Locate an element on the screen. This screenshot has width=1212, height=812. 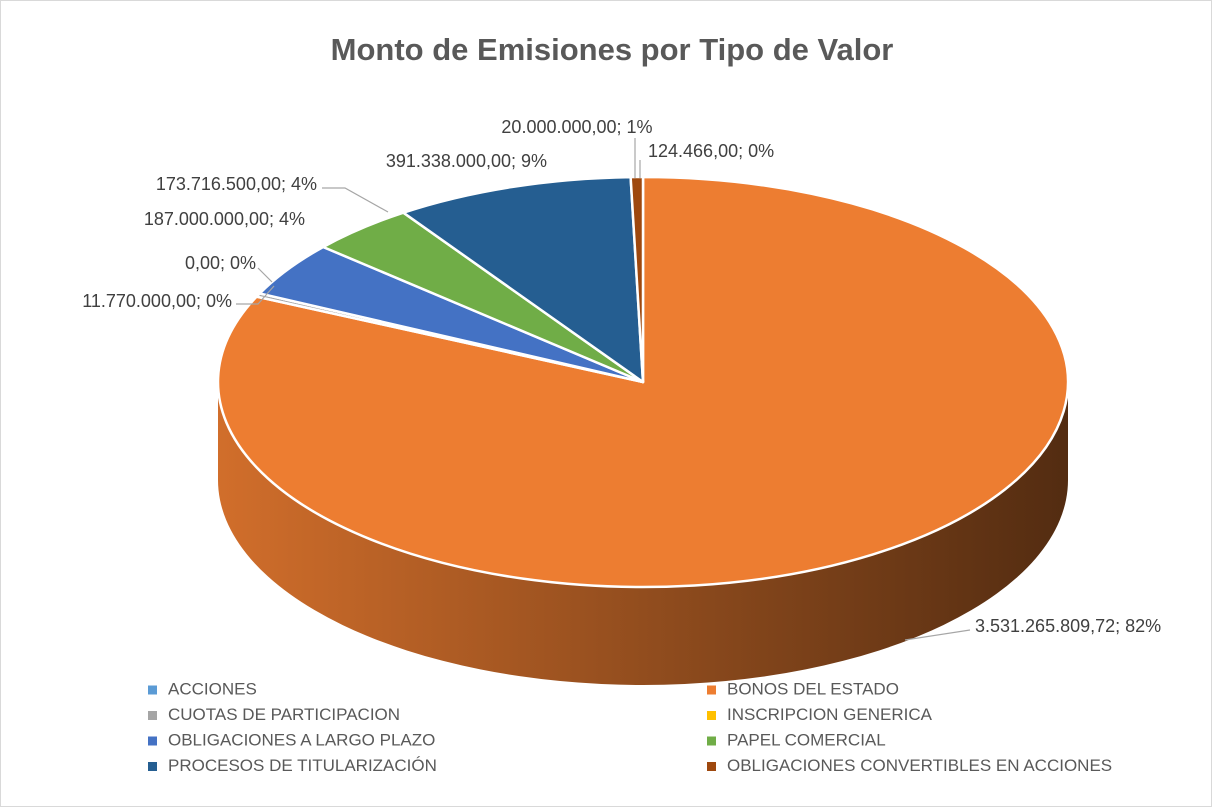
data-label: 20.000.000,00; 1% is located at coordinates (576, 127).